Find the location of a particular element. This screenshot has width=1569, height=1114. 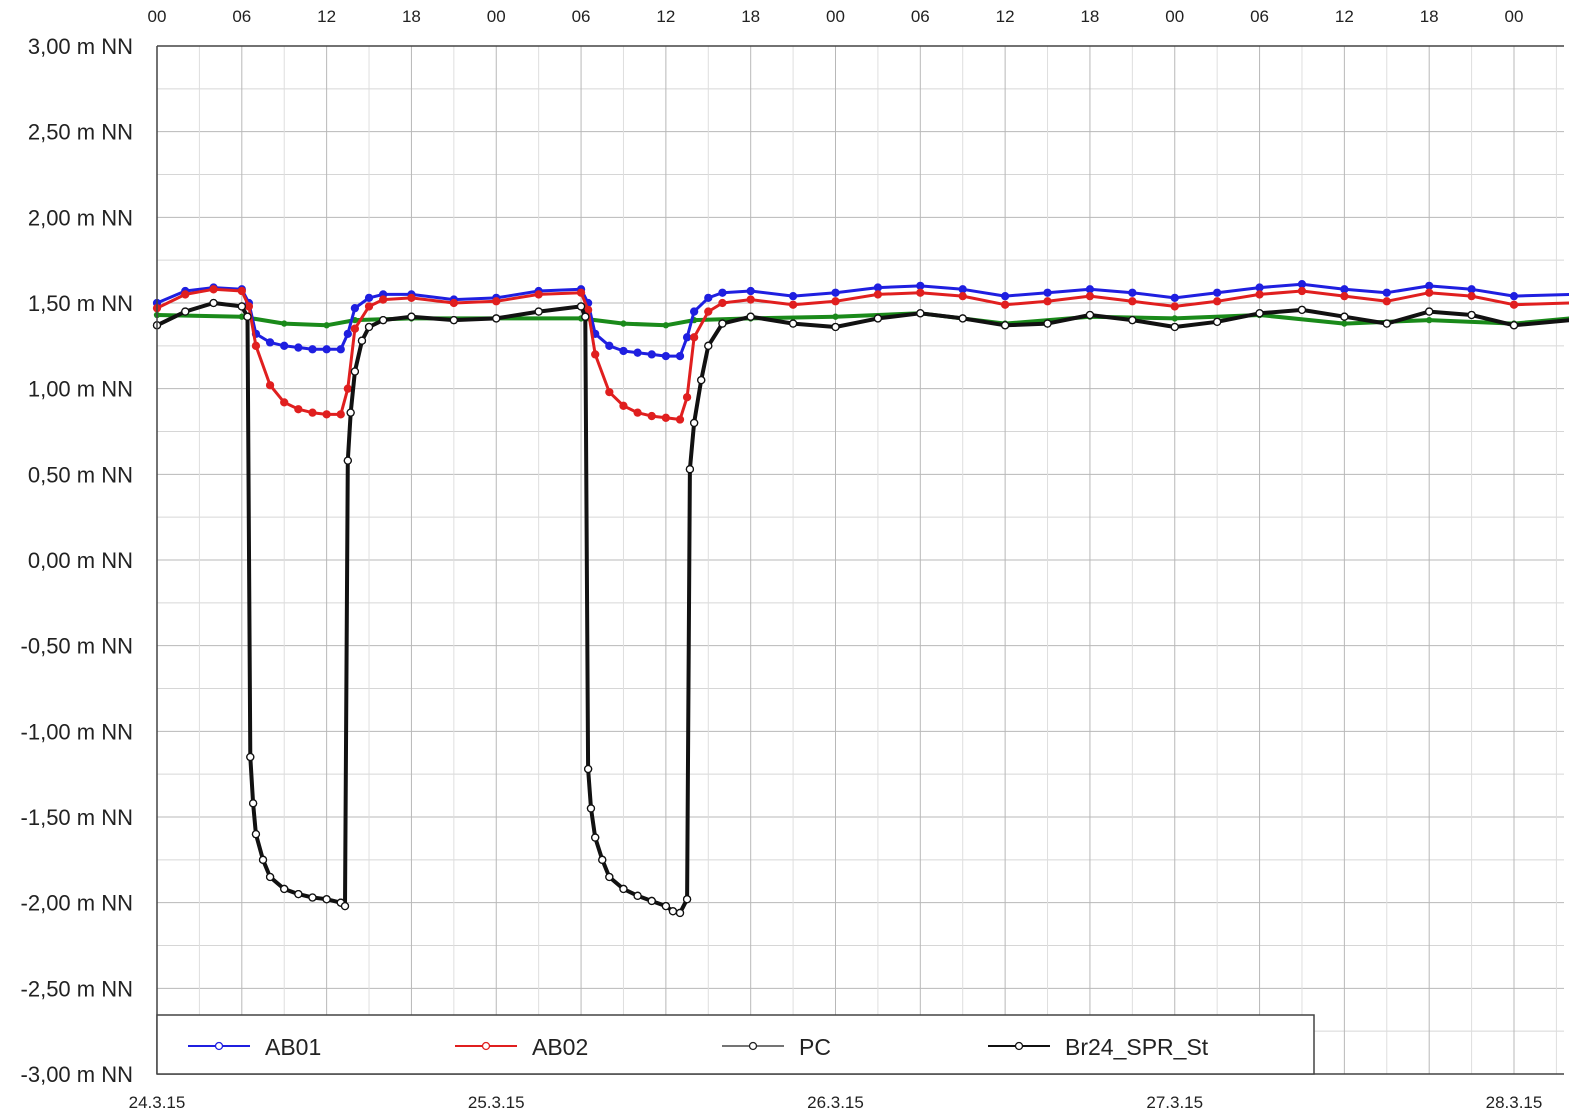

y-tick-label: -1,00 m NN is located at coordinates (77, 731).